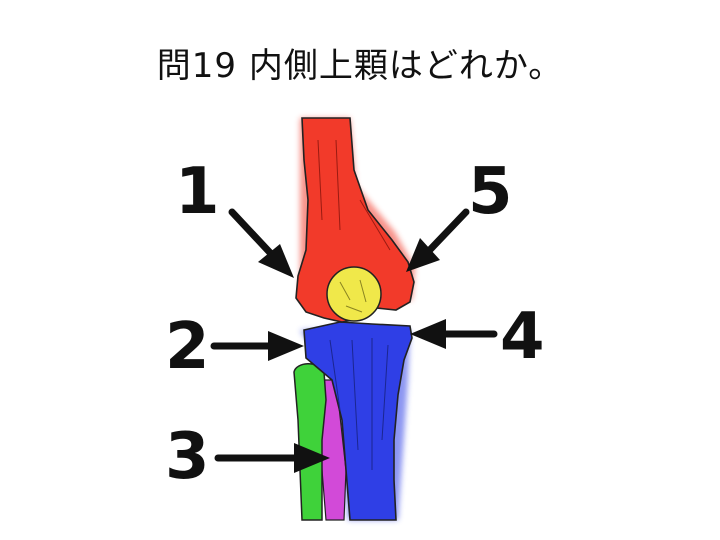  Describe the element at coordinates (490, 192) in the screenshot. I see `label-5: 5` at that location.